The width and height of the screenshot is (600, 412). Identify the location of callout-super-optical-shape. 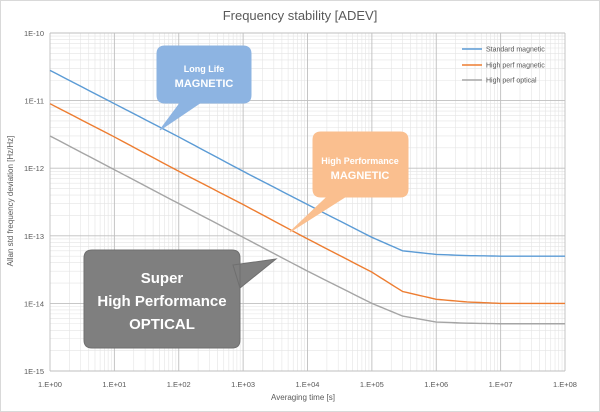
(180, 299).